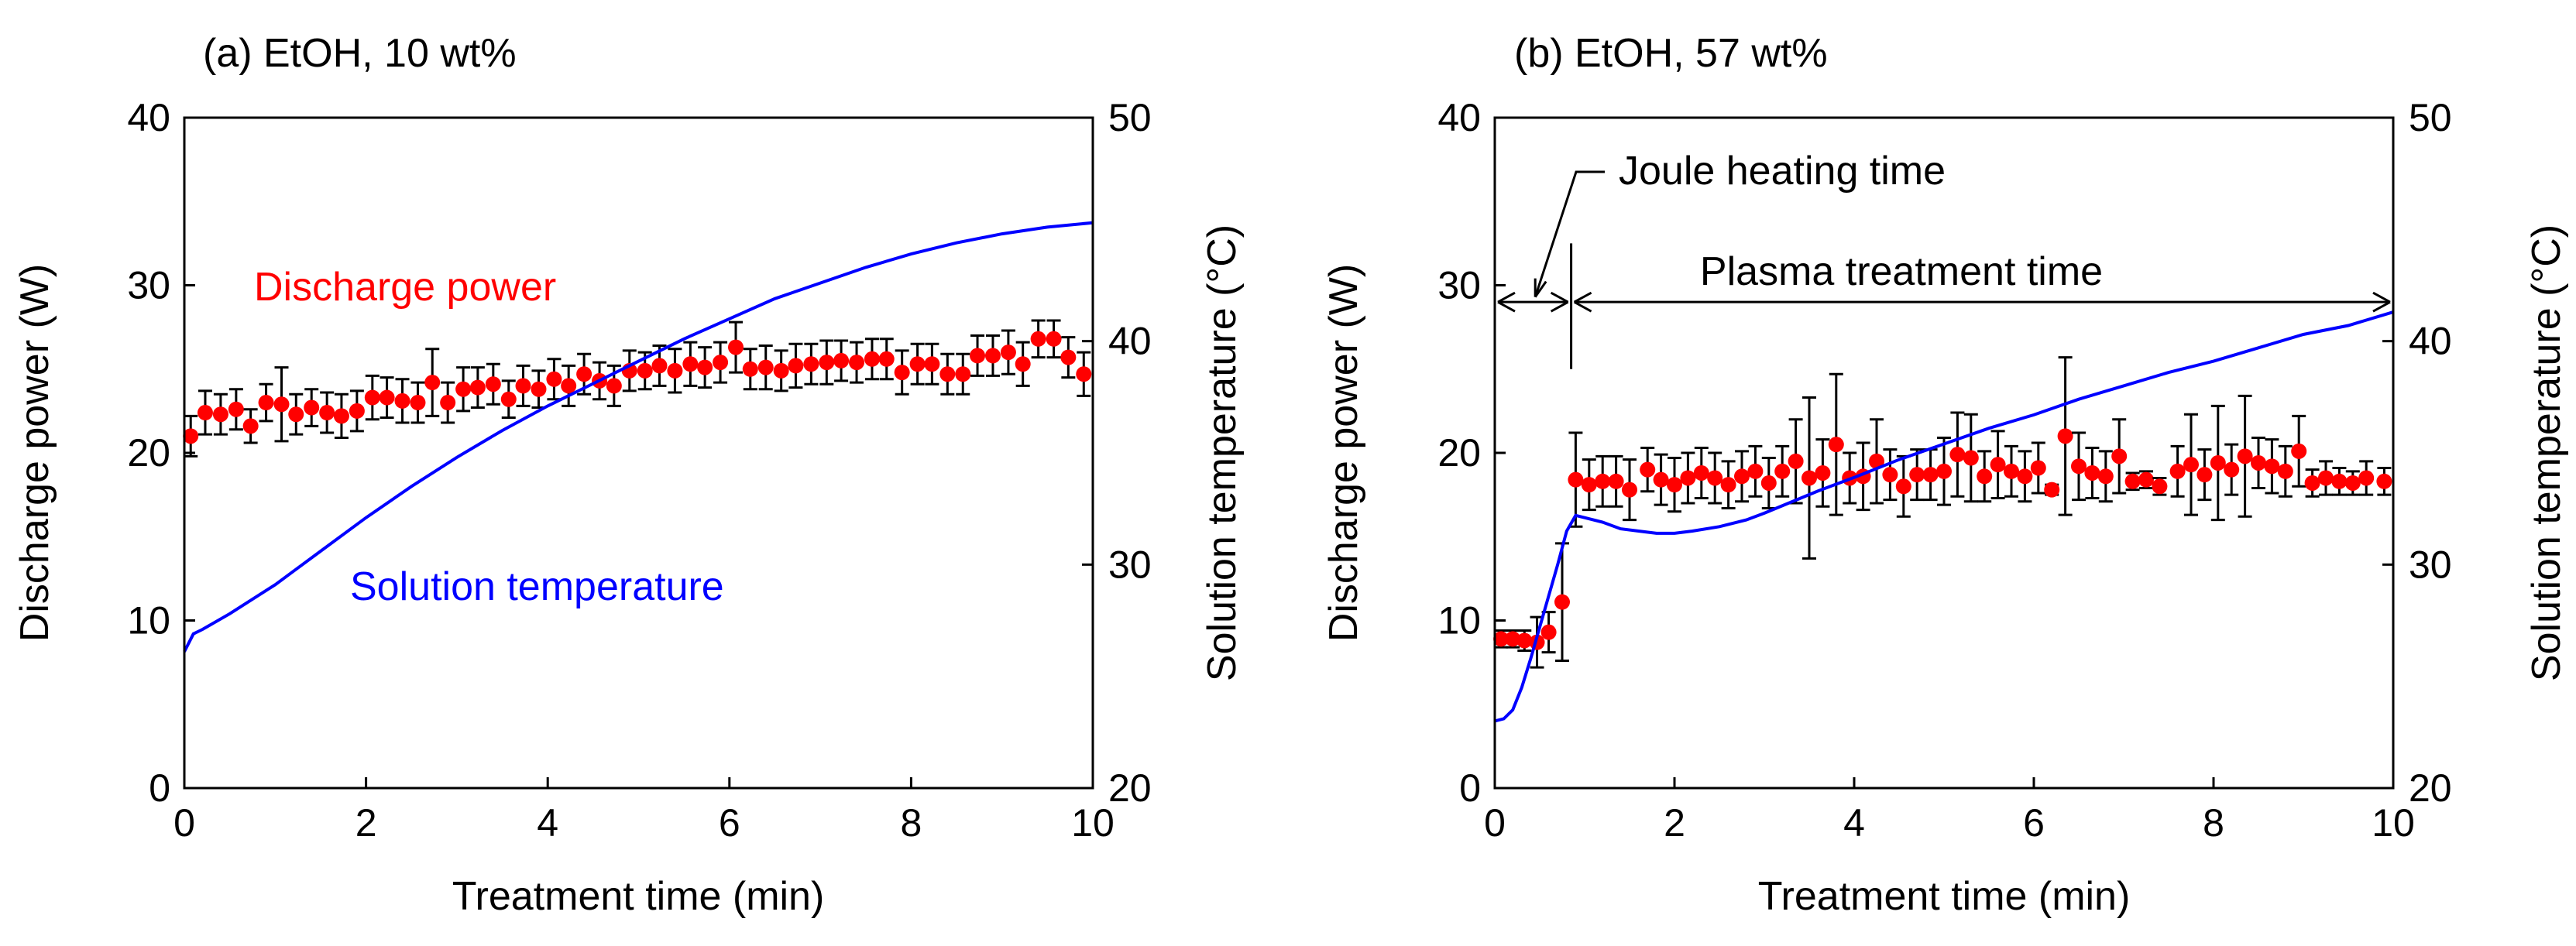 This screenshot has height=946, width=2576. Describe the element at coordinates (547, 823) in the screenshot. I see `x-tick-label: 4` at that location.